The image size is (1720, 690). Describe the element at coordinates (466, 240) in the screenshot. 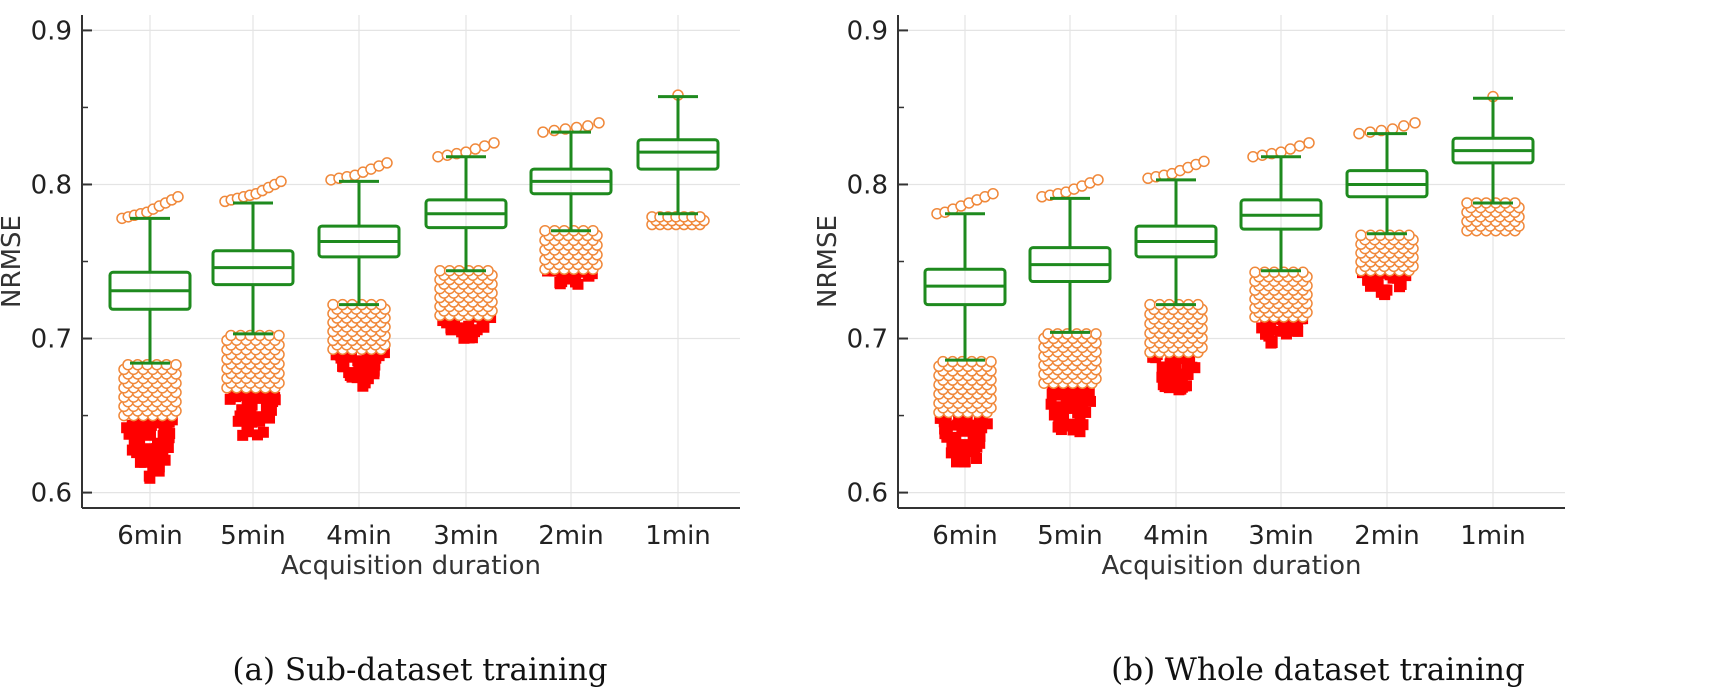

I see `box-3min` at that location.